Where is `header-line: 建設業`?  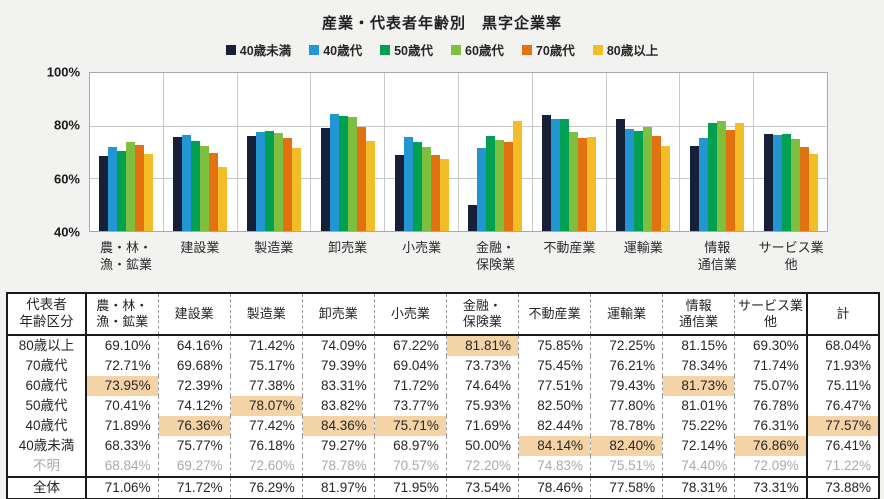
header-line: 建設業 is located at coordinates (194, 313).